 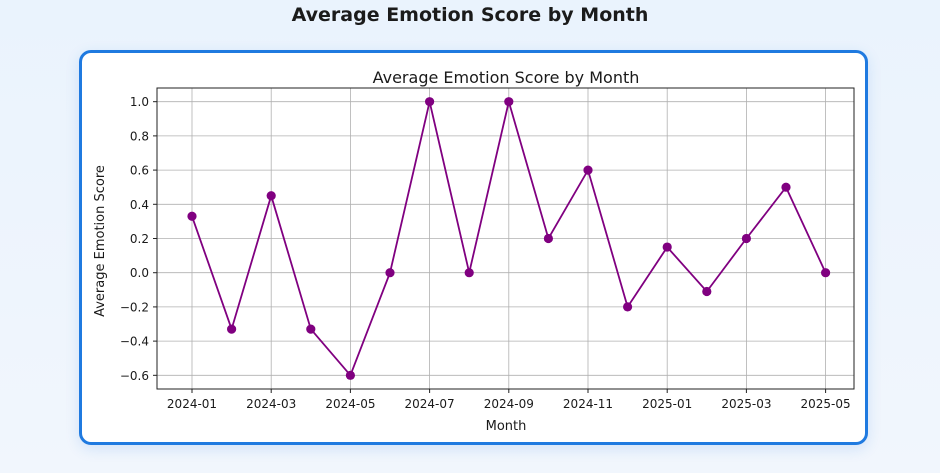 I want to click on y-tick-label: 1.0, so click(x=139, y=102).